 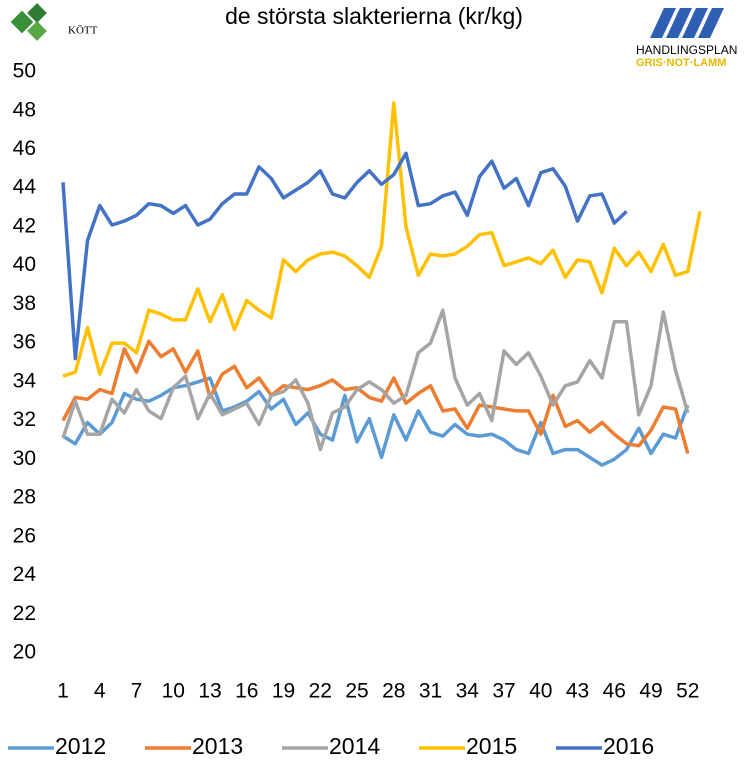 What do you see at coordinates (209, 691) in the screenshot?
I see `x-tick-label: 13` at bounding box center [209, 691].